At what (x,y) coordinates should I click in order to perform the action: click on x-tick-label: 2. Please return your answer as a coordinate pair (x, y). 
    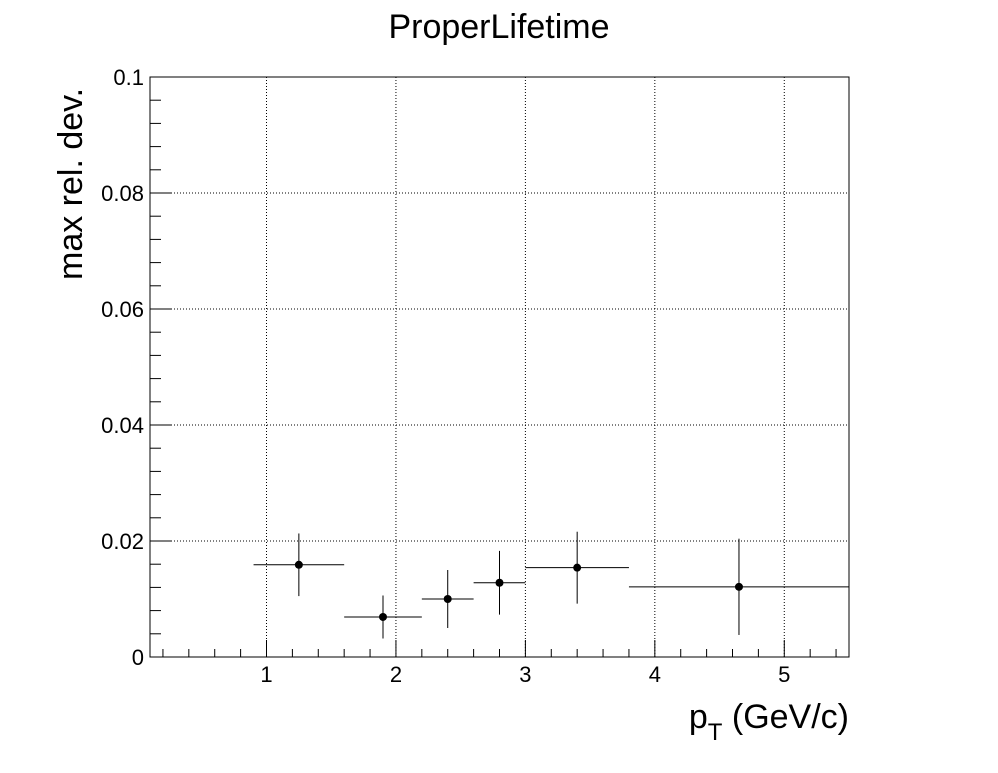
    Looking at the image, I should click on (396, 674).